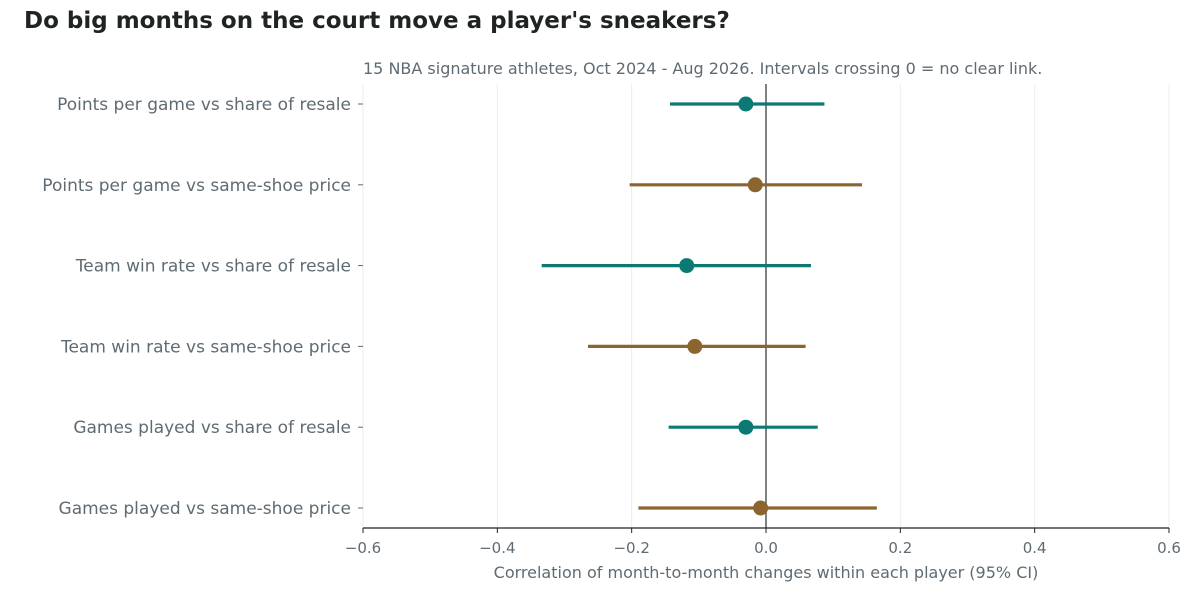  What do you see at coordinates (213, 267) in the screenshot?
I see `row-label: Team win rate vs share of resale` at bounding box center [213, 267].